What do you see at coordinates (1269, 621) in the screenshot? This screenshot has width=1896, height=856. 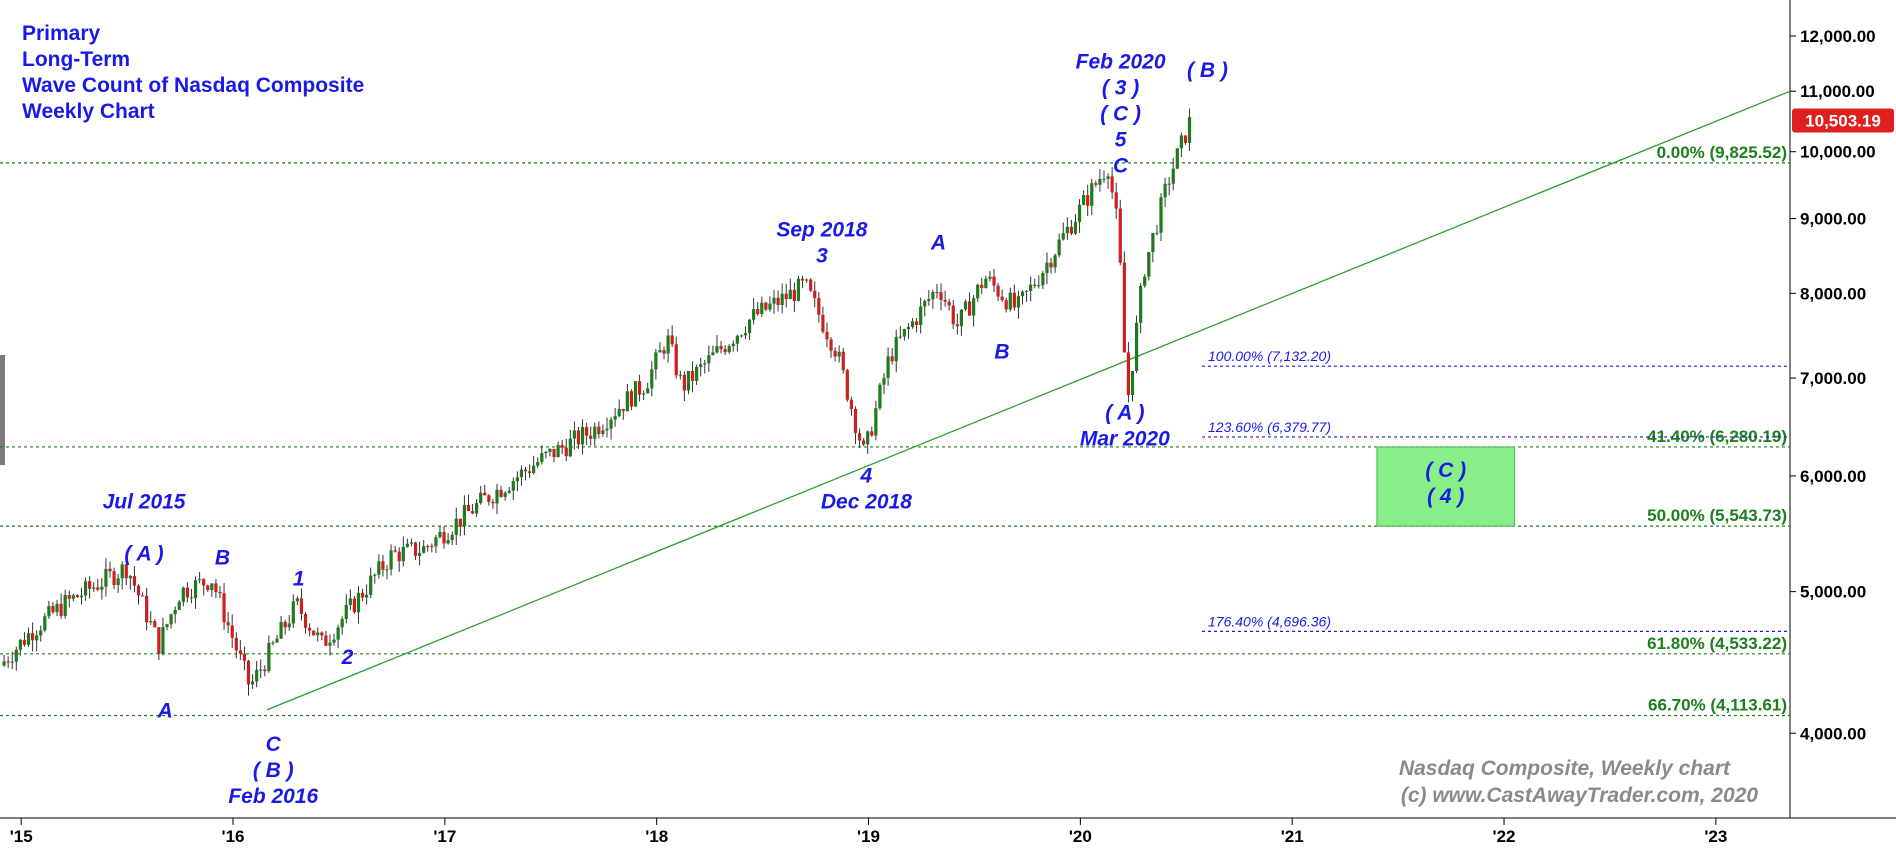 I see `extension-label: 176.40% (4,696.36)` at bounding box center [1269, 621].